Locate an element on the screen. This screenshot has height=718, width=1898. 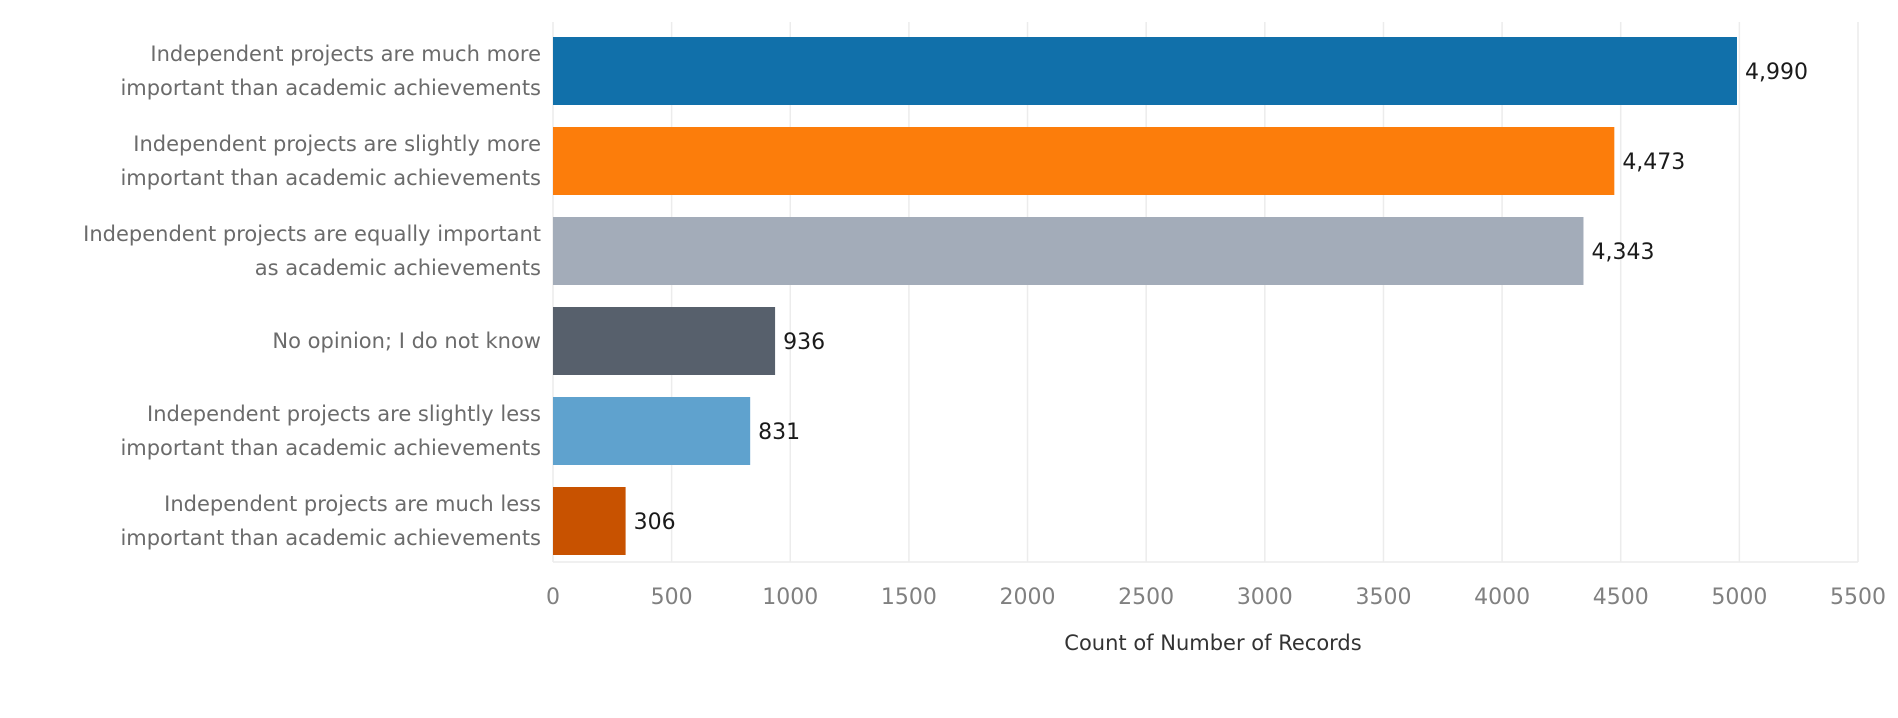
x-tick-label: 4000 is located at coordinates (1502, 597).